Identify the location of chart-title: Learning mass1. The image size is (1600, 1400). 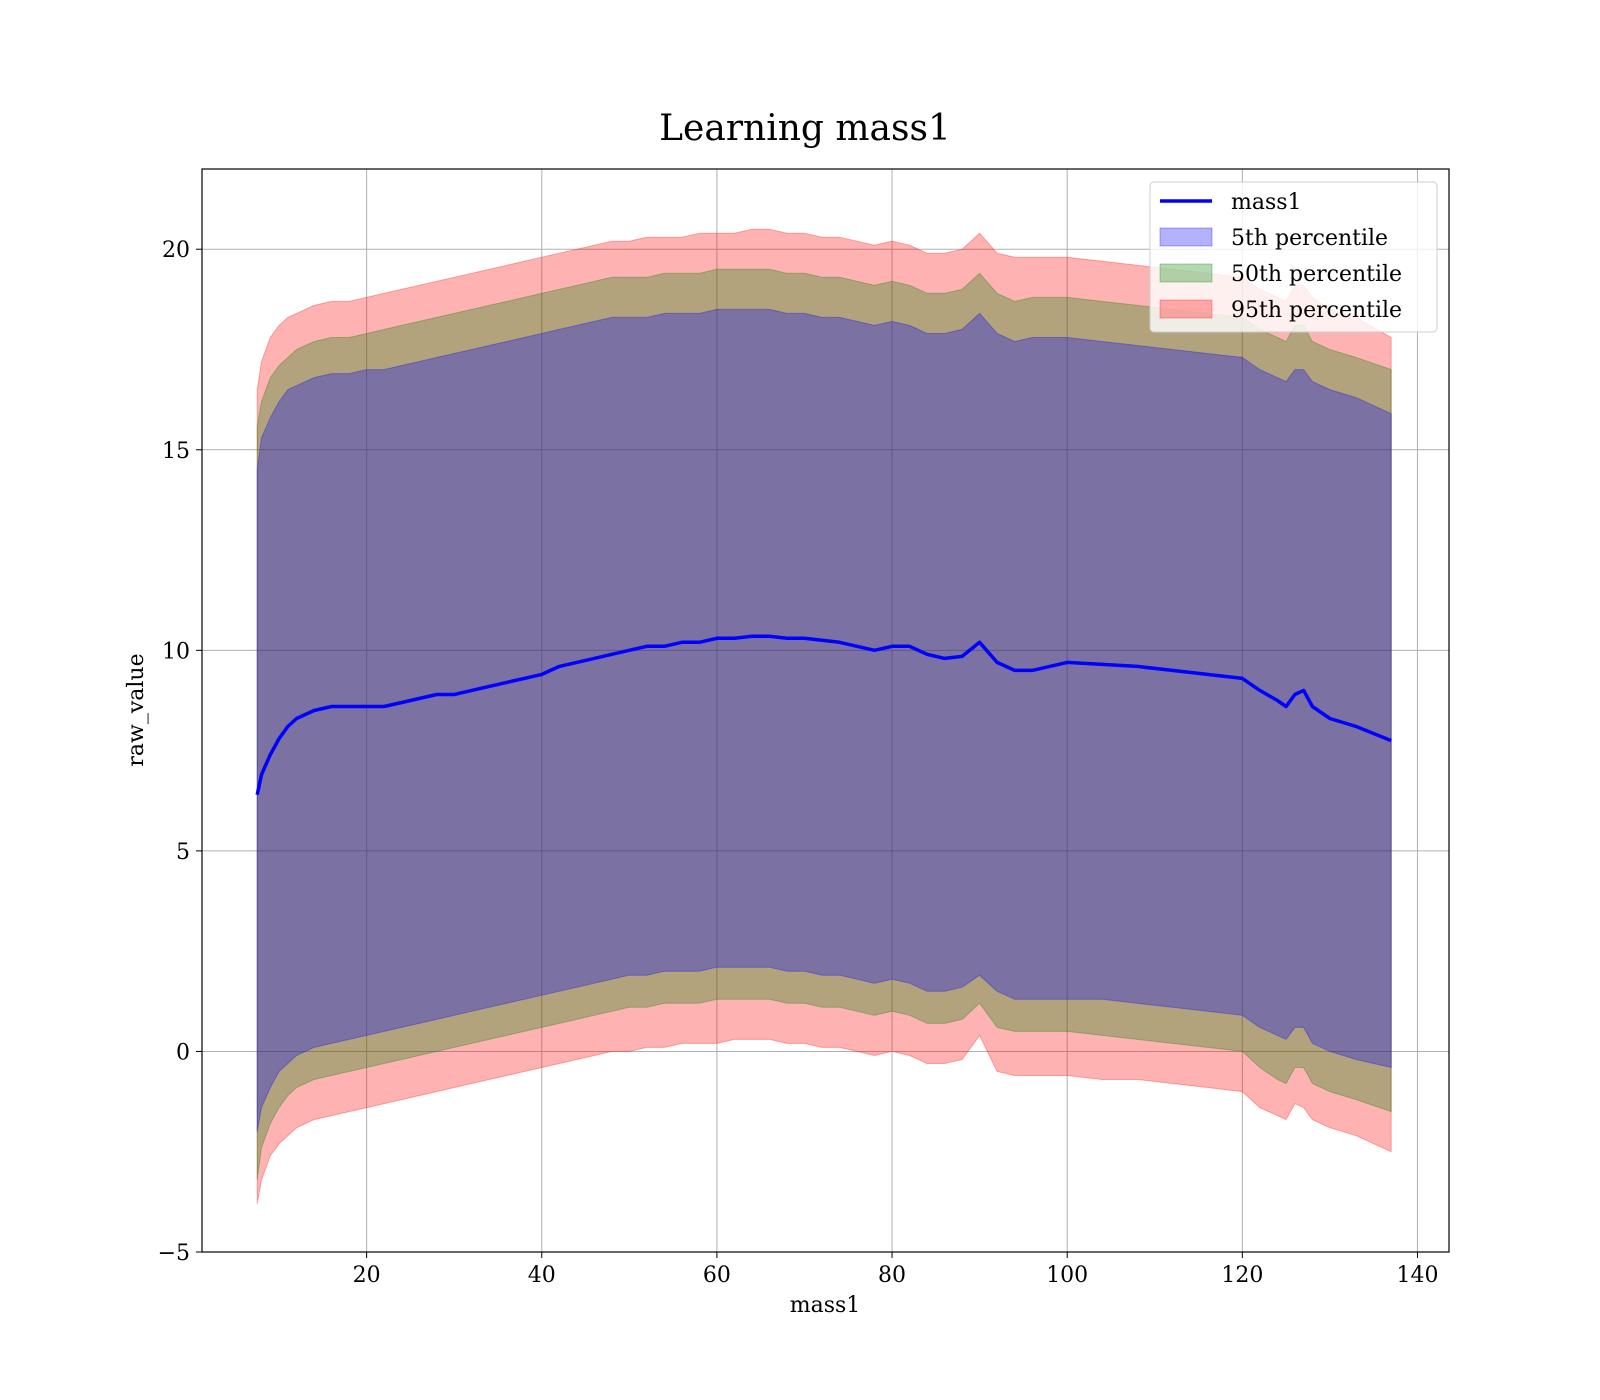
(805, 128).